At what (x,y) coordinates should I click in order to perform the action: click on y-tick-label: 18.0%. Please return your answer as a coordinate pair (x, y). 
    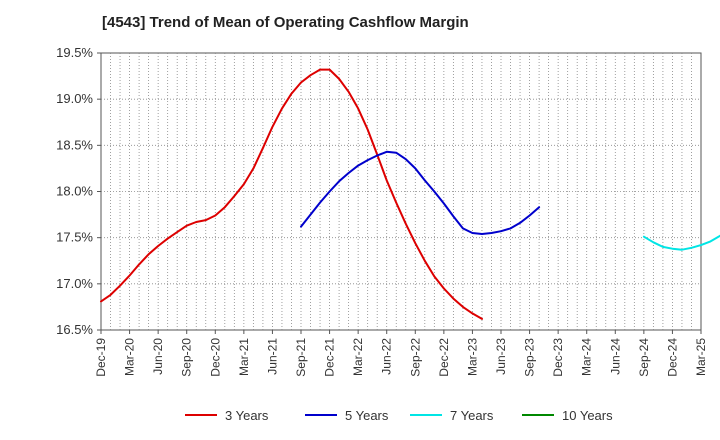
    Looking at the image, I should click on (74, 191).